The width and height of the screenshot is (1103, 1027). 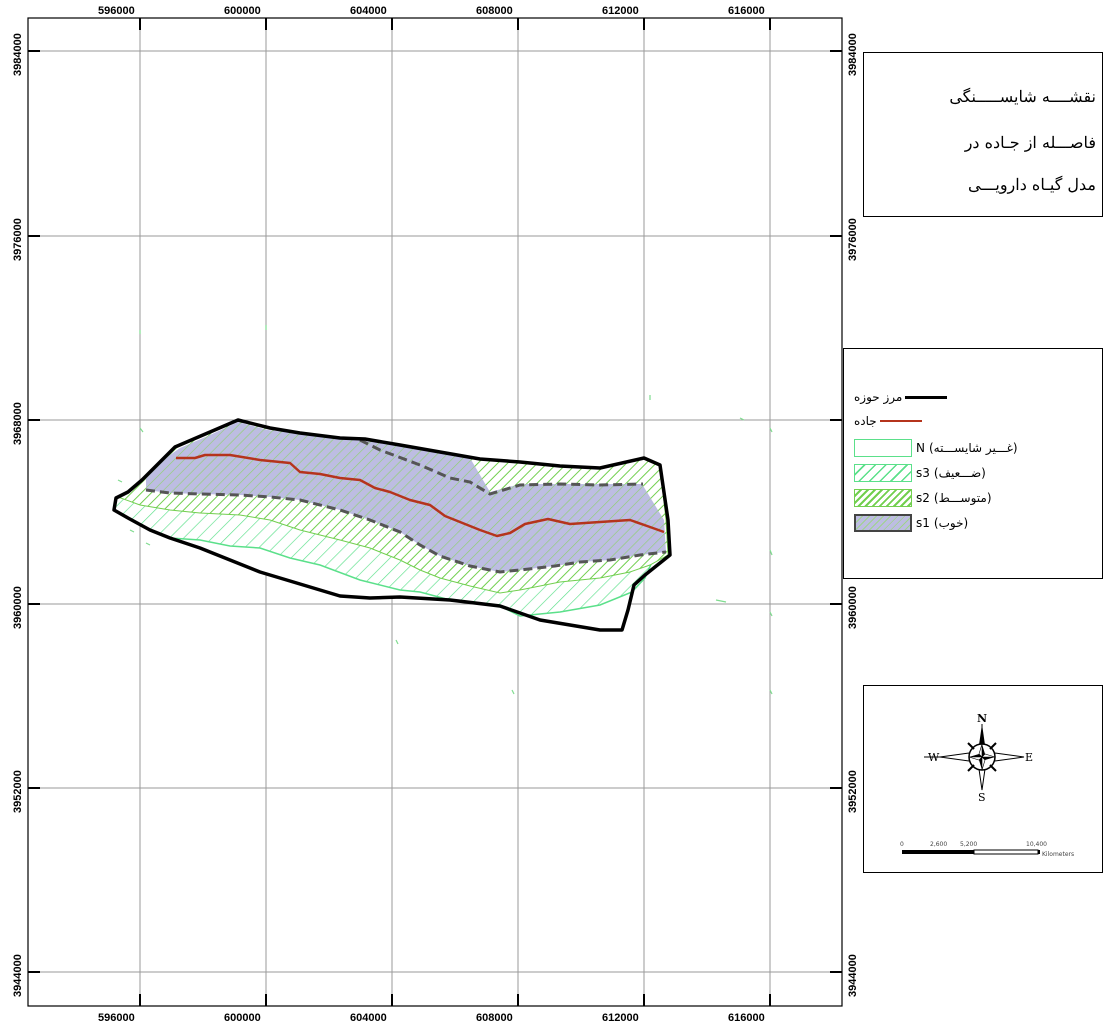 I want to click on road-line, so click(x=420, y=495).